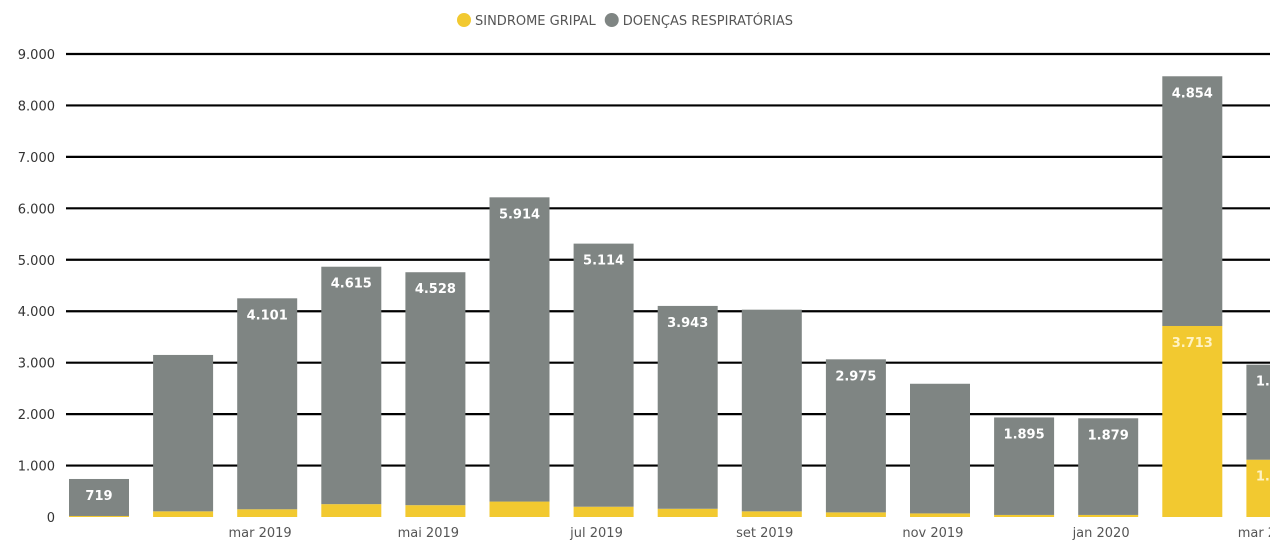  I want to click on y-tick-label: 5.000, so click(36, 261).